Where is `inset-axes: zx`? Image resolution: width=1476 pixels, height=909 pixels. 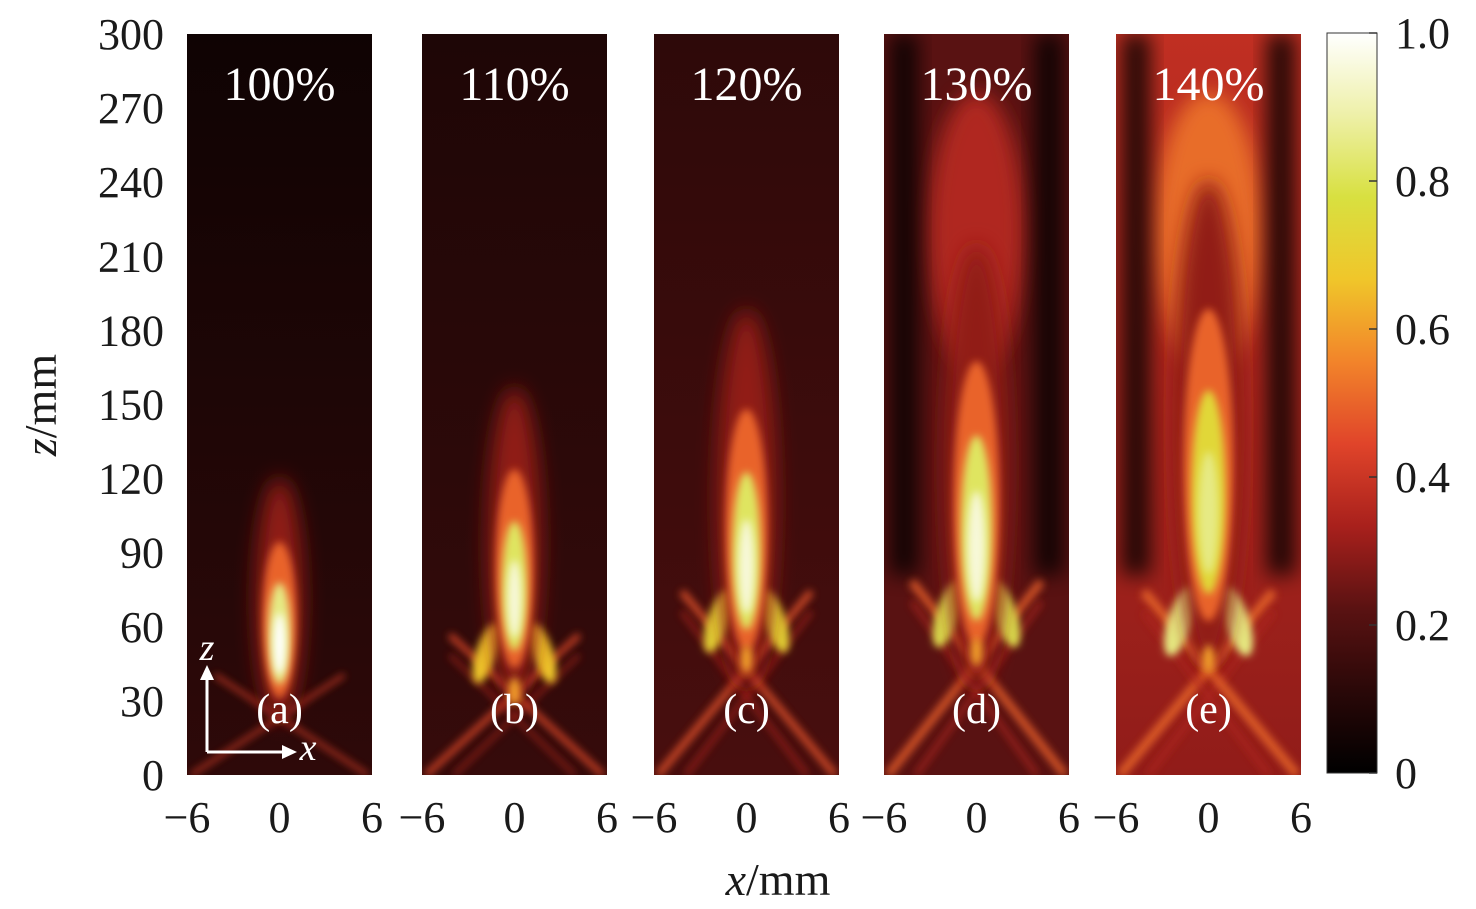
inset-axes: zx is located at coordinates (258, 698).